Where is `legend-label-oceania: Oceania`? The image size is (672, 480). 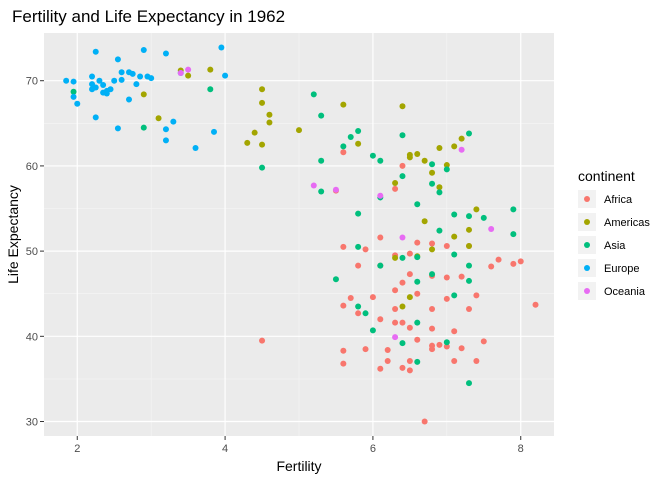
legend-label-oceania: Oceania is located at coordinates (625, 292).